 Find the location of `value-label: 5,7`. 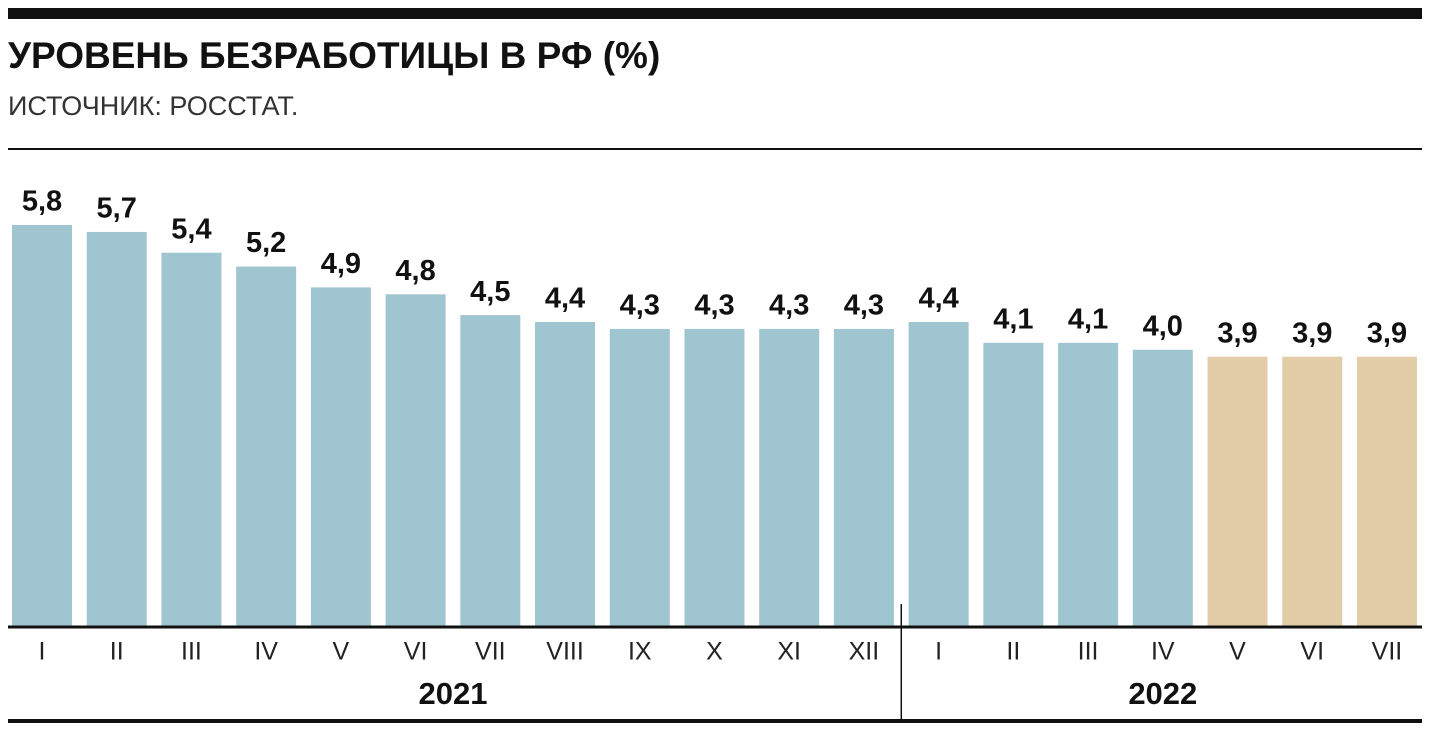

value-label: 5,7 is located at coordinates (117, 209).